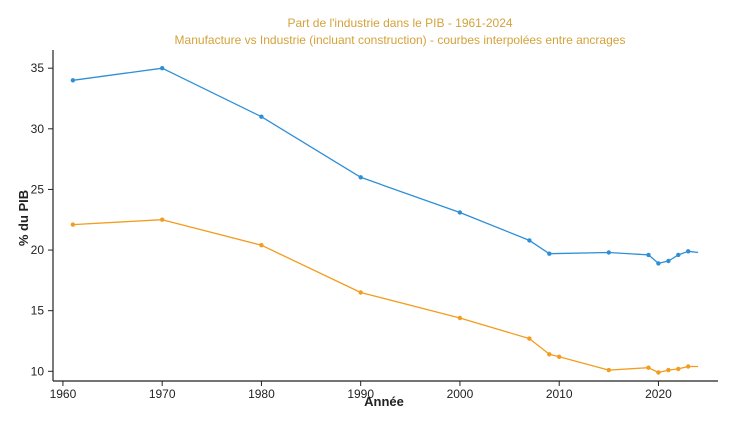 Image resolution: width=733 pixels, height=423 pixels. What do you see at coordinates (38, 129) in the screenshot?
I see `y-tick-label: 30` at bounding box center [38, 129].